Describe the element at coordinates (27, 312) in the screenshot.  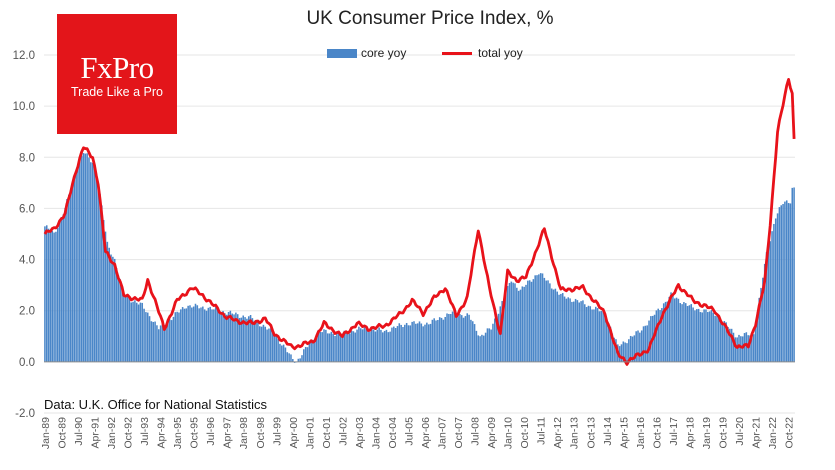
I see `y-tick-label: 2.0` at that location.